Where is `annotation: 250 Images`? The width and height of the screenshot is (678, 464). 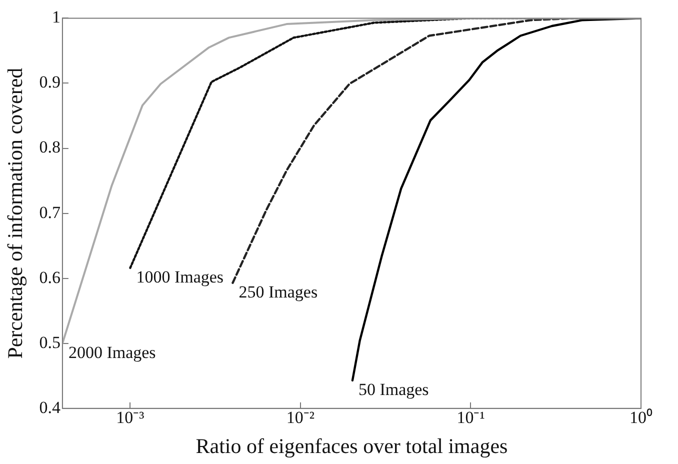 annotation: 250 Images is located at coordinates (278, 292).